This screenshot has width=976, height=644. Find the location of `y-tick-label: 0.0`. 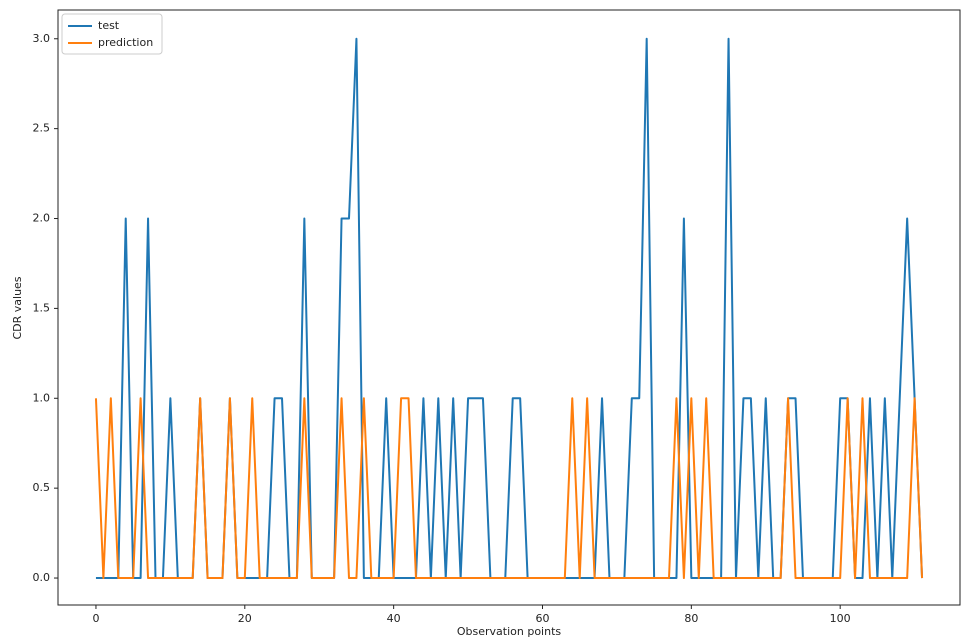

y-tick-label: 0.0 is located at coordinates (42, 577).